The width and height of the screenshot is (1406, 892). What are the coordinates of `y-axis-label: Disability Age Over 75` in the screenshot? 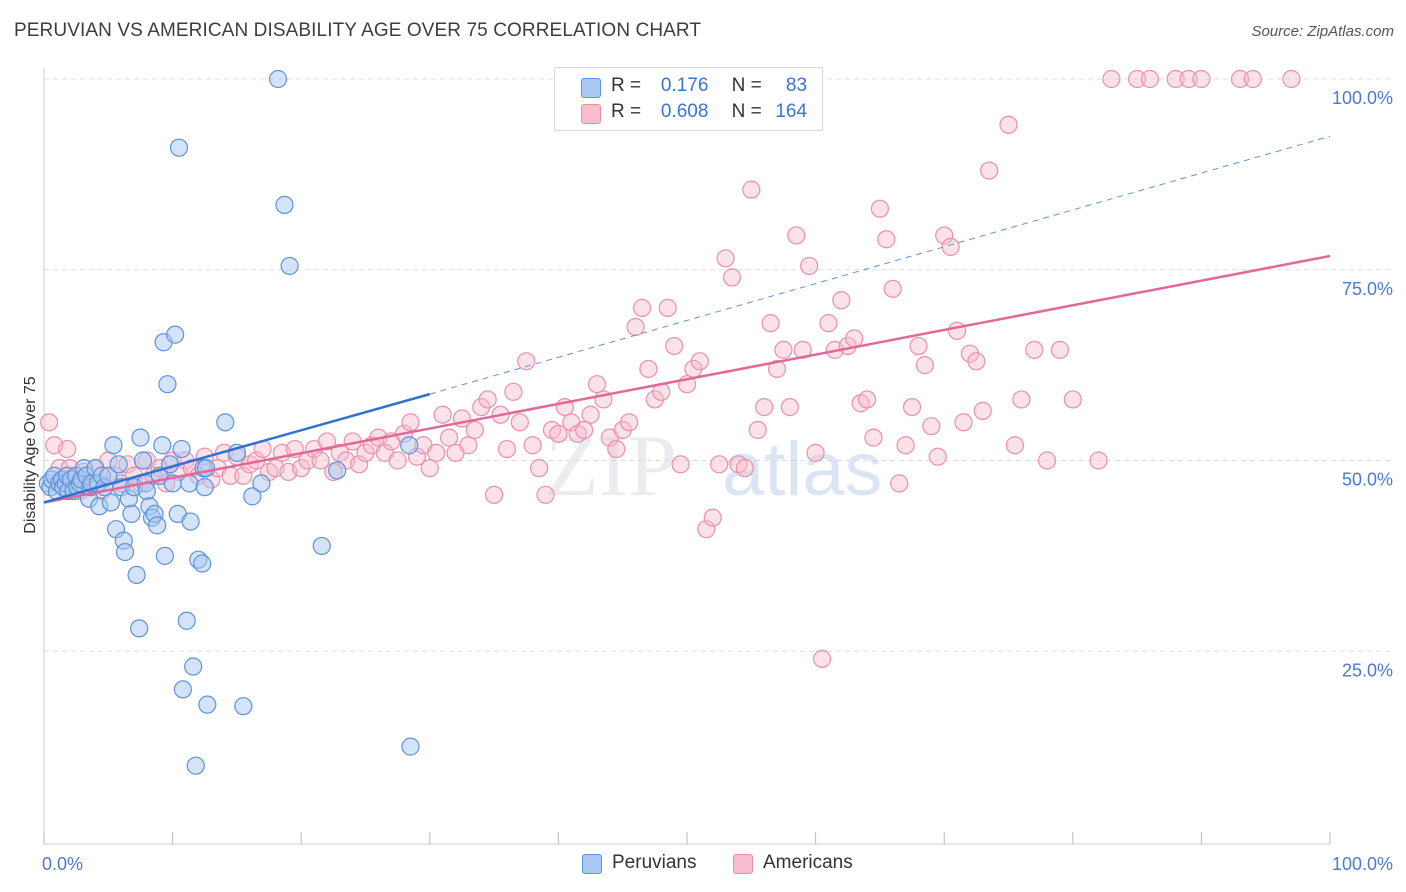 It's located at (30, 455).